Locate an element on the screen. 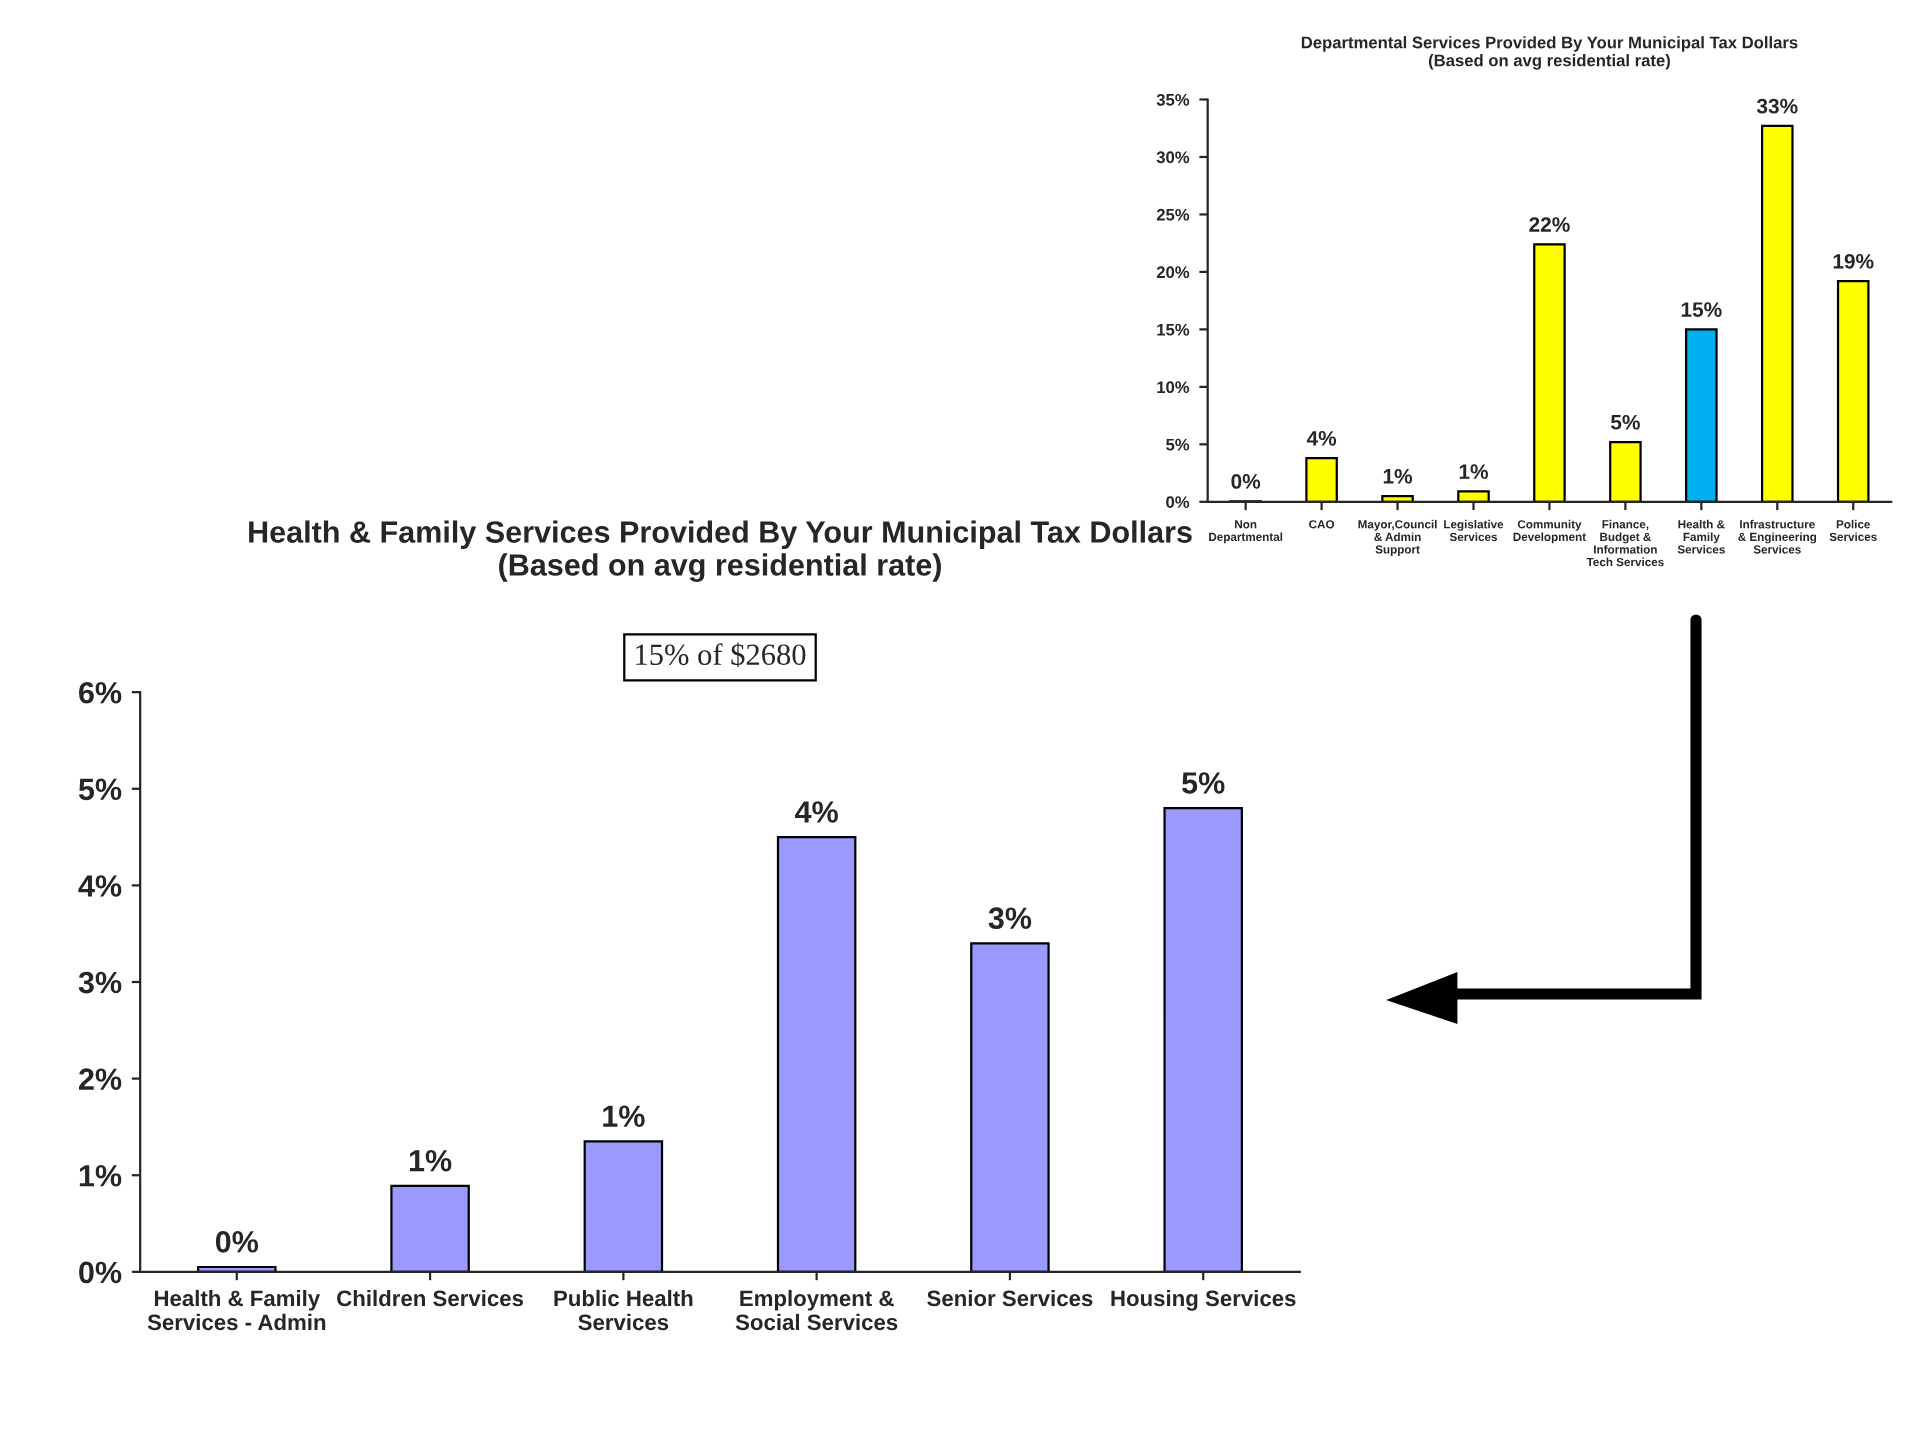  y-tick-label: 2% is located at coordinates (100, 1079).